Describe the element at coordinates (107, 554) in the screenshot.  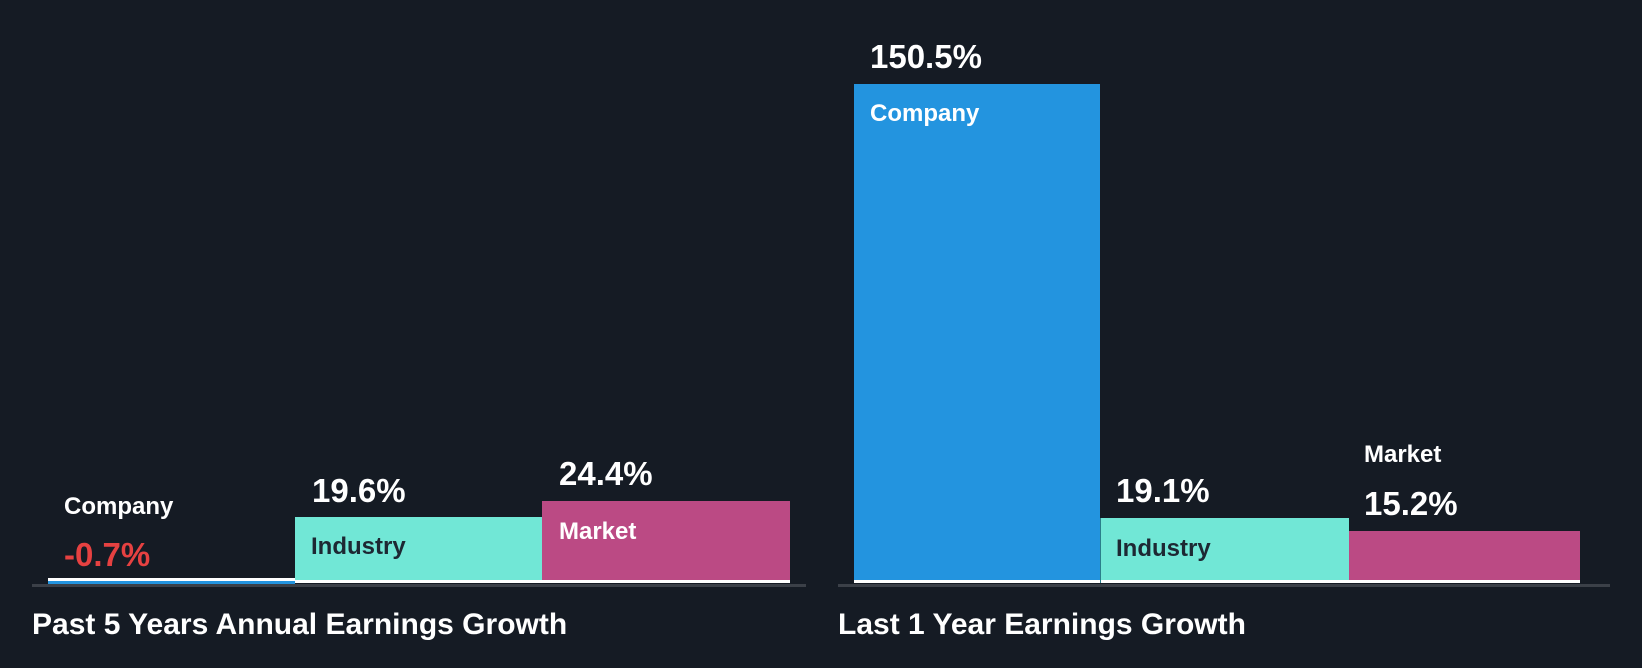
I see `company-value: -0.7%` at that location.